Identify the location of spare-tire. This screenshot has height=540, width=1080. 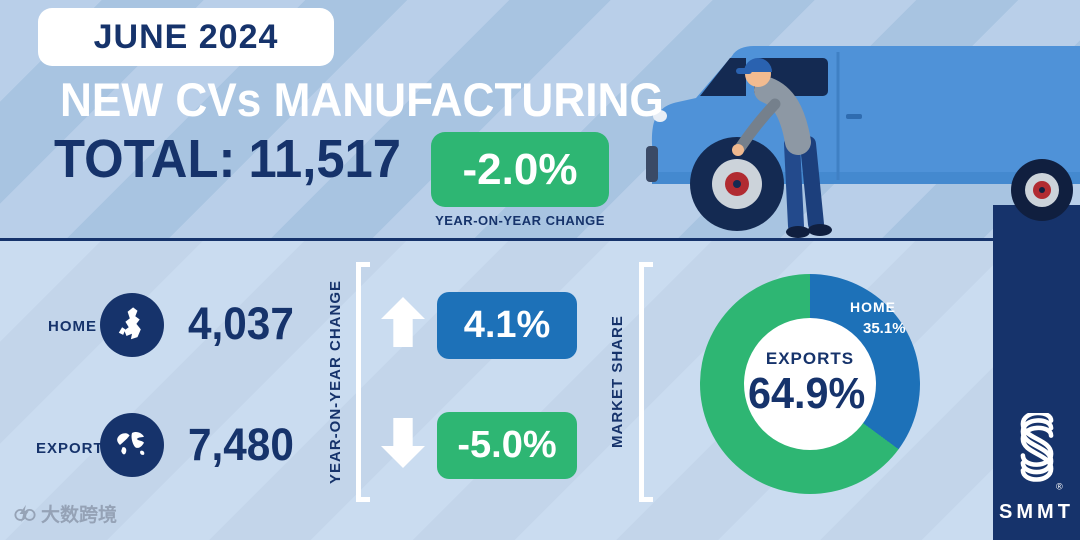
(737, 184).